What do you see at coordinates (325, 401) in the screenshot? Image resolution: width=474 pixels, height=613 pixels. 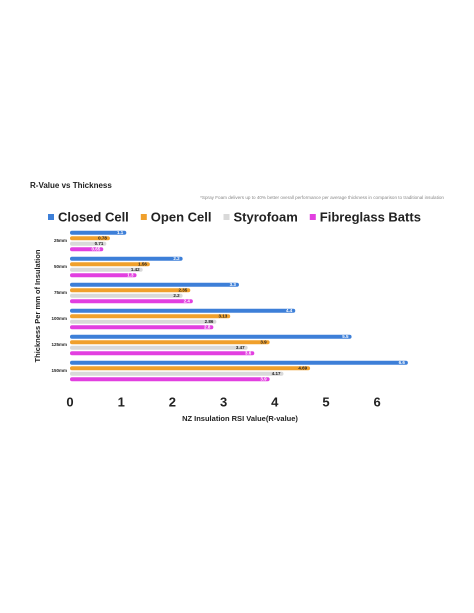 I see `x-tick-label: 5` at bounding box center [325, 401].